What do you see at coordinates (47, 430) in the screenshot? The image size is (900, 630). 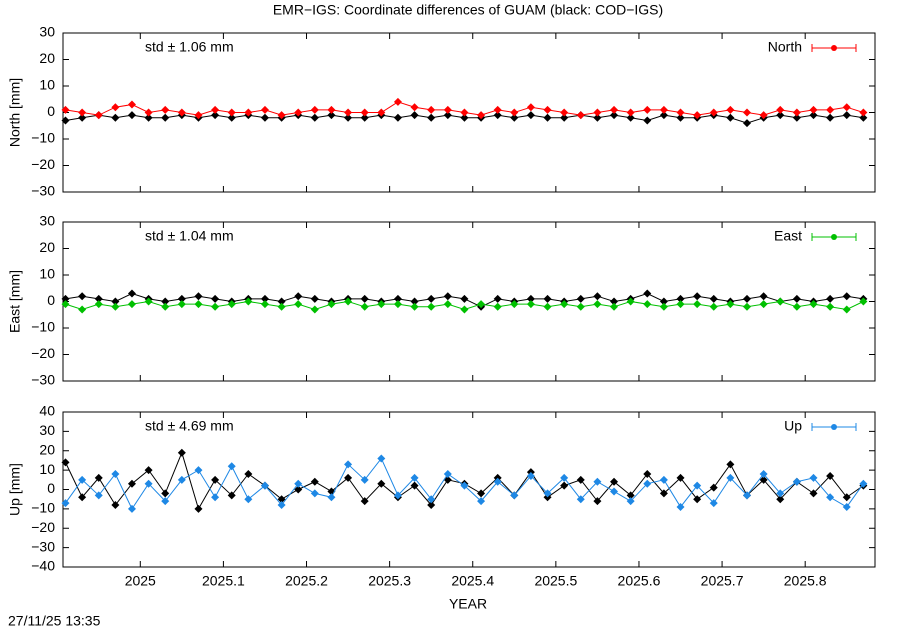 I see `y-tick-label: 30` at bounding box center [47, 430].